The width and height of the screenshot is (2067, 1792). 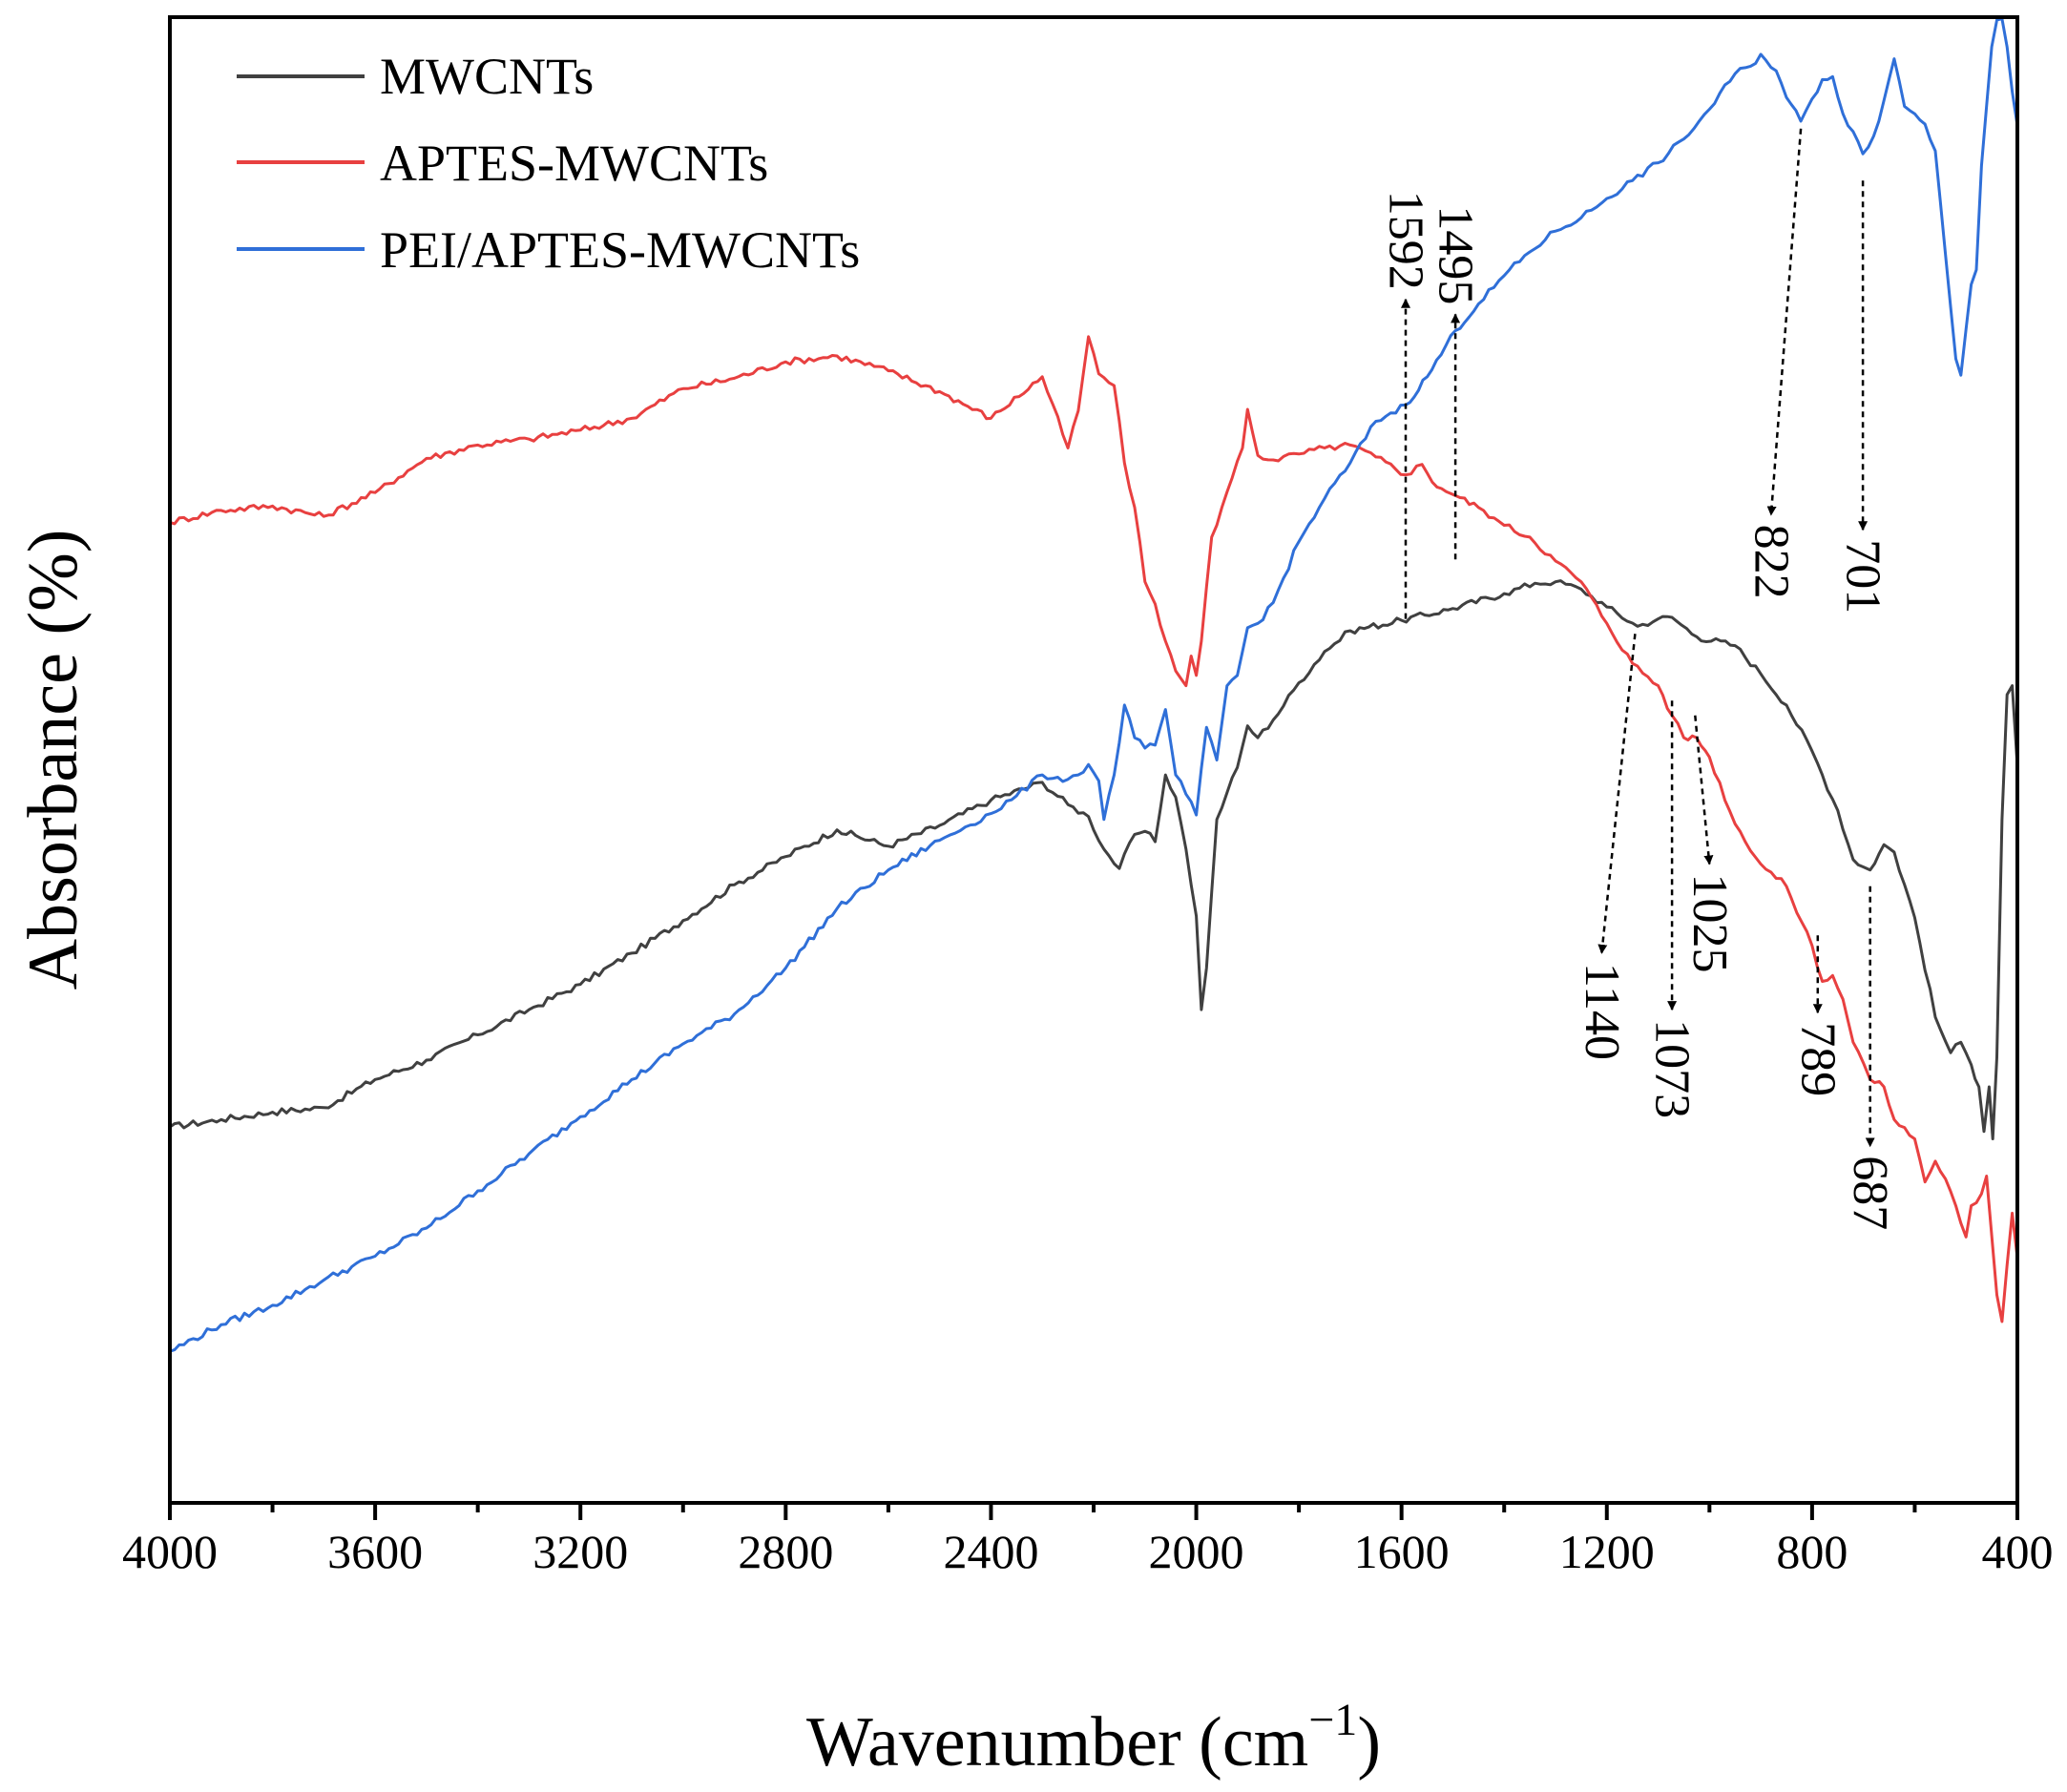 What do you see at coordinates (1817, 1059) in the screenshot?
I see `annotation-label-789: 789` at bounding box center [1817, 1059].